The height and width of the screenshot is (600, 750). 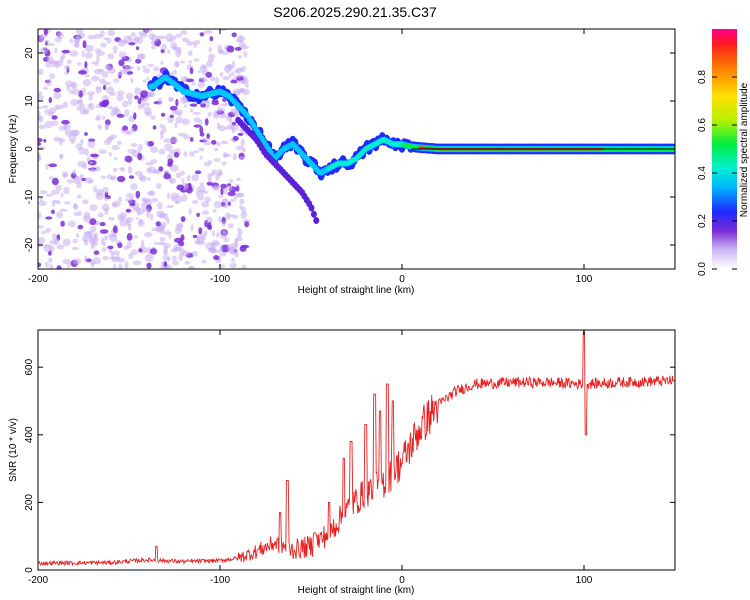 What do you see at coordinates (402, 580) in the screenshot?
I see `x-tick-label: 0` at bounding box center [402, 580].